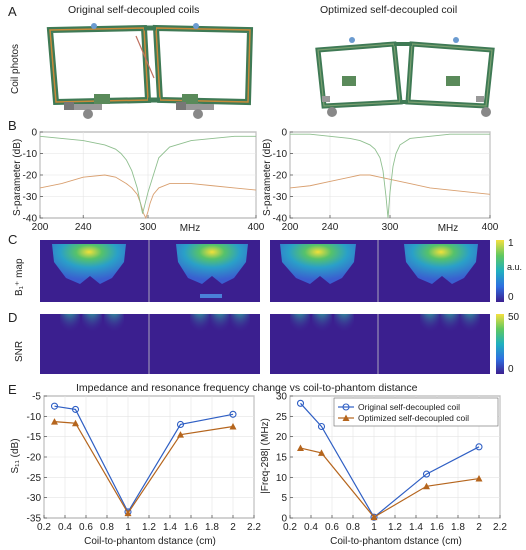 The width and height of the screenshot is (526, 550). What do you see at coordinates (36, 397) in the screenshot?
I see `y-tick-label: -5` at bounding box center [36, 397].